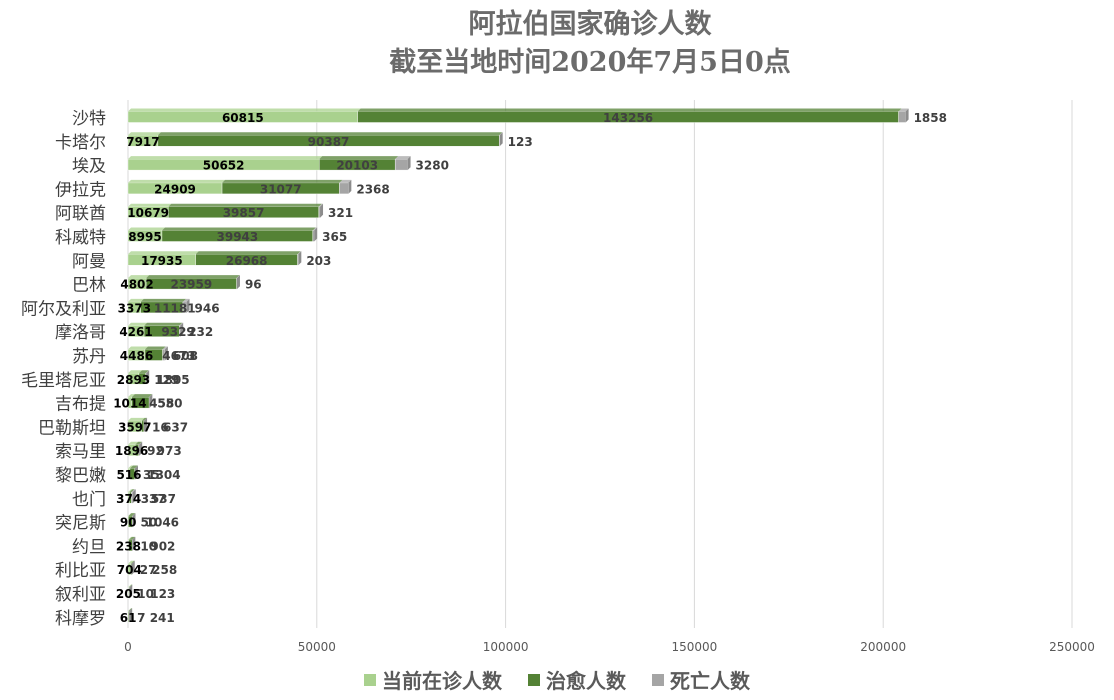  Describe the element at coordinates (658, 679) in the screenshot. I see `legend-swatch-deaths` at that location.